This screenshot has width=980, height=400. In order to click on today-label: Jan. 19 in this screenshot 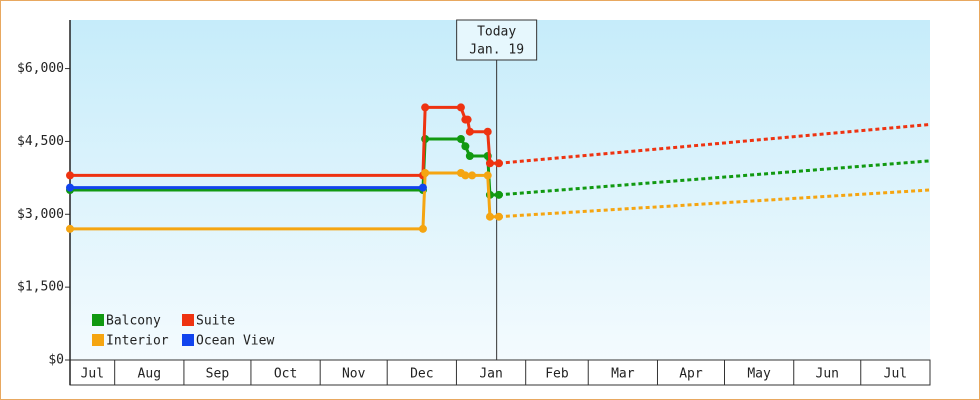, I will do `click(496, 50)`.